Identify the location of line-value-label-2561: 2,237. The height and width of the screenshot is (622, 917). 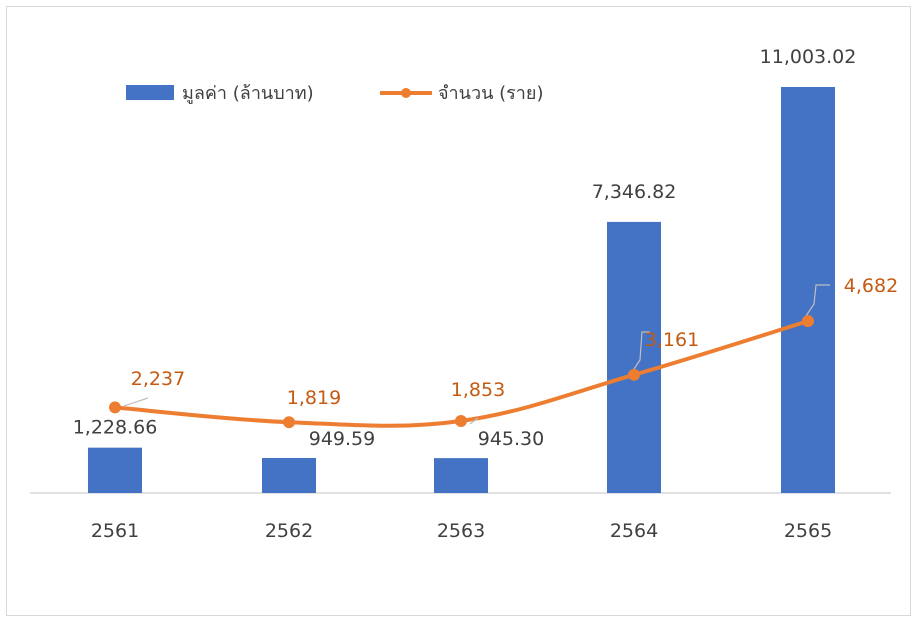
(158, 379).